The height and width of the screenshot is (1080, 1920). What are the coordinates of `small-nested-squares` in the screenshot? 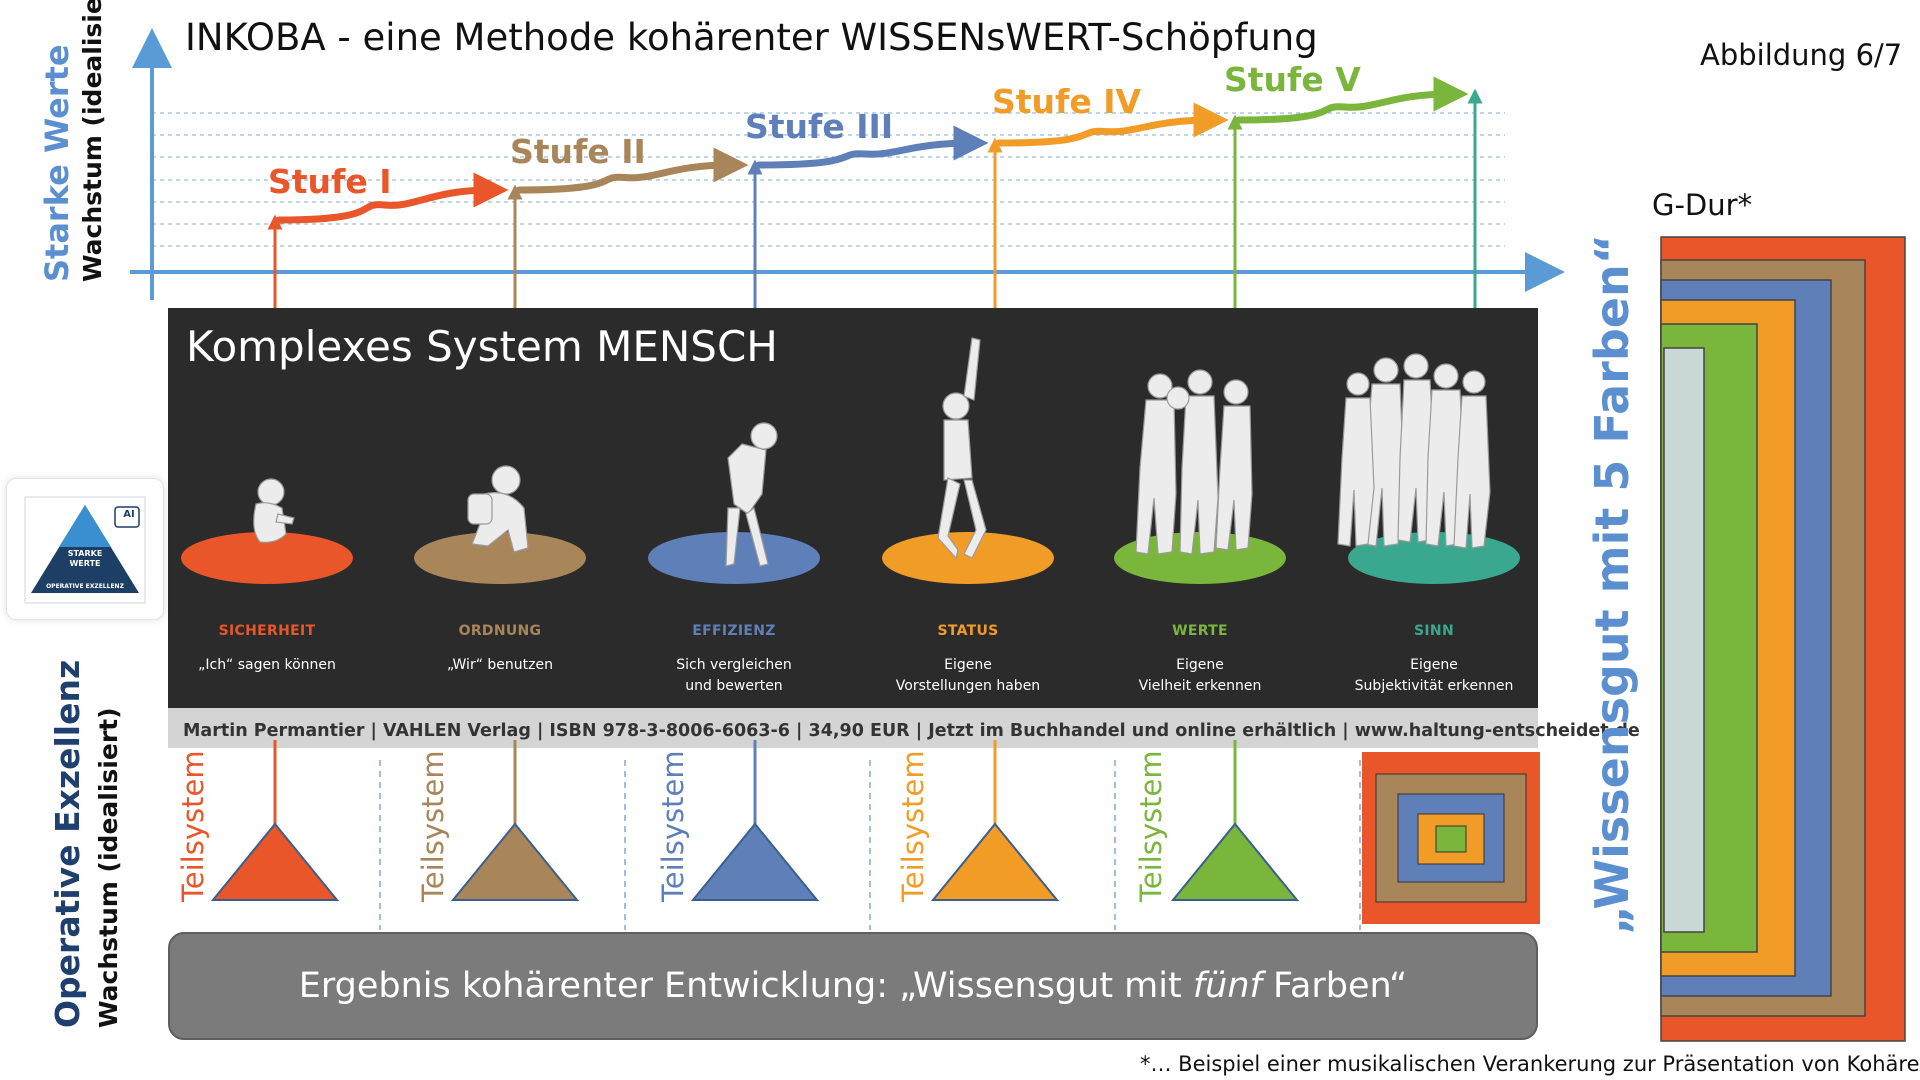 It's located at (1451, 838).